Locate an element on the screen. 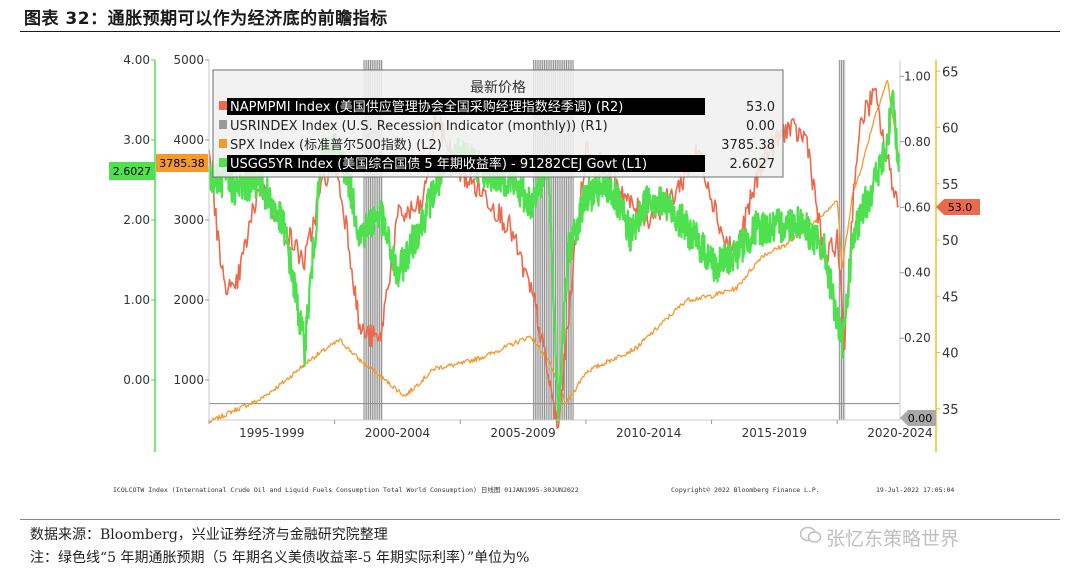 The width and height of the screenshot is (1080, 572). watermark: 张忆东策略世界 is located at coordinates (893, 539).